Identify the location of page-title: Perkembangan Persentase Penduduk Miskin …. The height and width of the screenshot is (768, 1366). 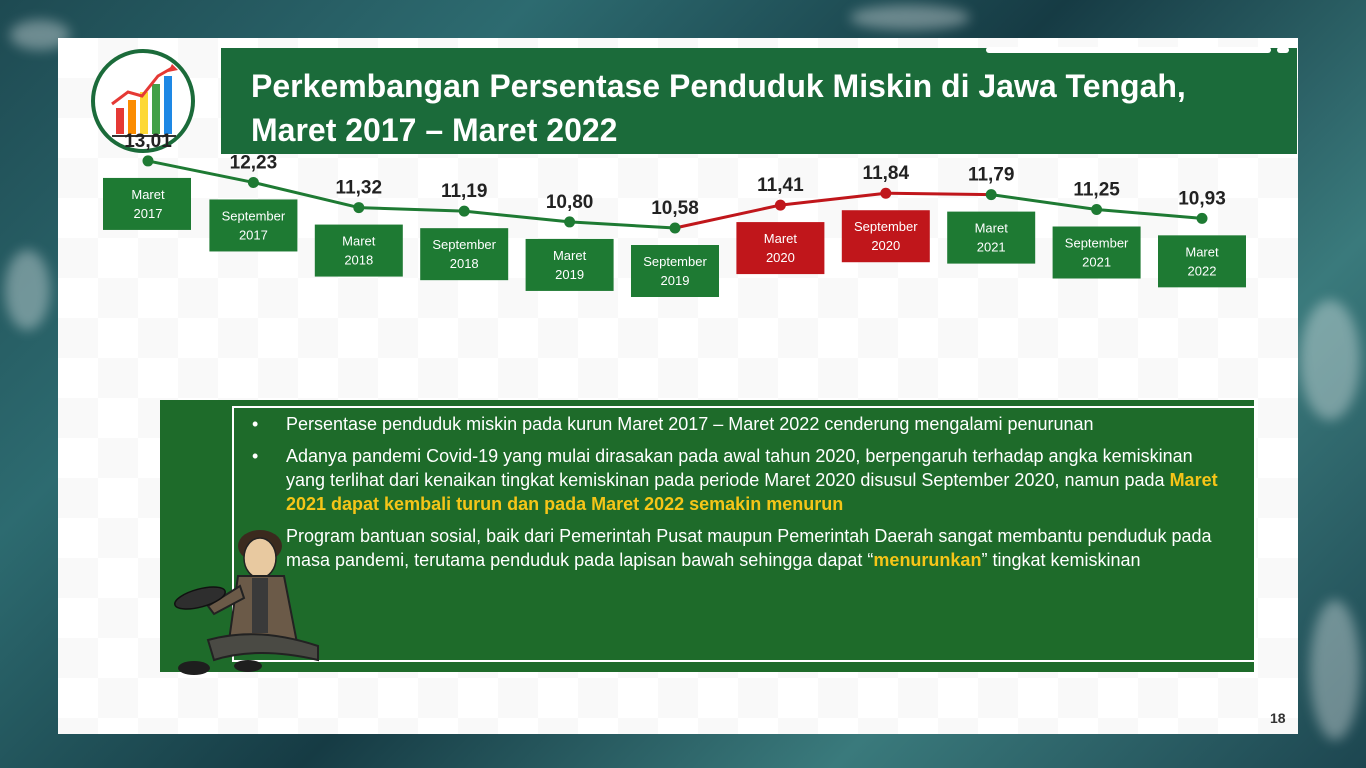
(718, 108).